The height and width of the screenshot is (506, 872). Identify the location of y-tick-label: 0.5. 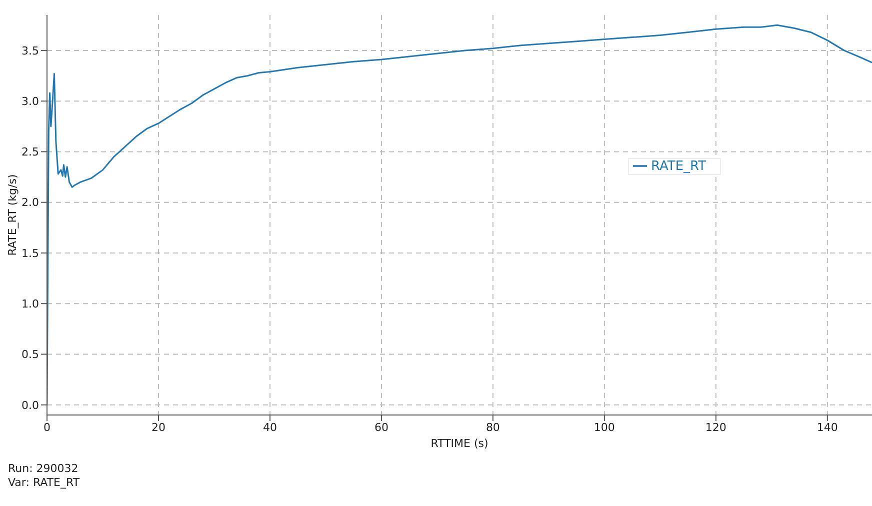
(30, 355).